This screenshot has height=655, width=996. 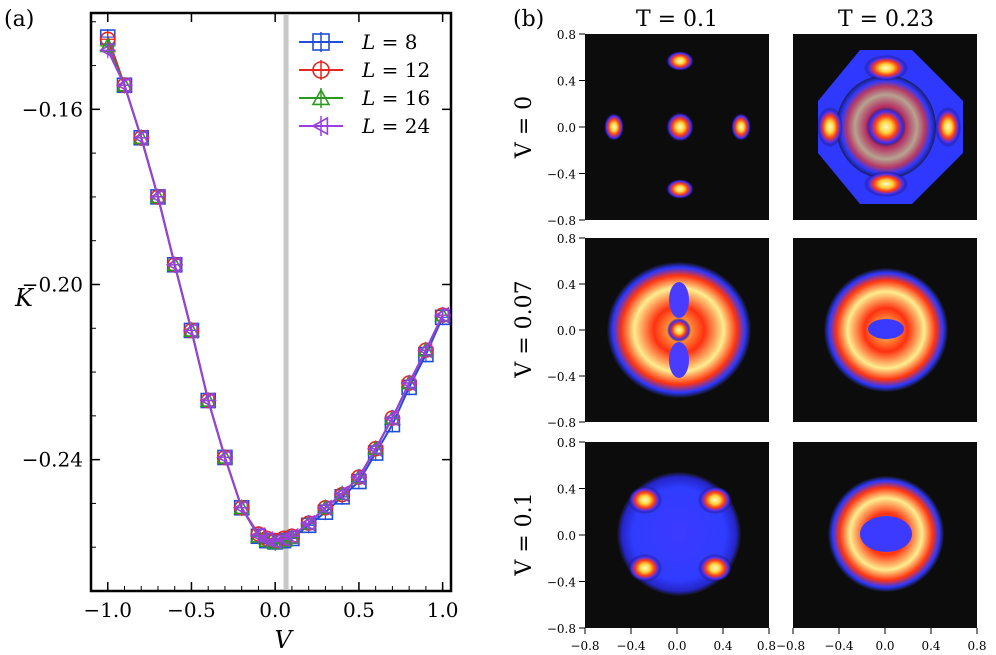 What do you see at coordinates (677, 19) in the screenshot?
I see `col-title-T-0.1: T = 0.1` at bounding box center [677, 19].